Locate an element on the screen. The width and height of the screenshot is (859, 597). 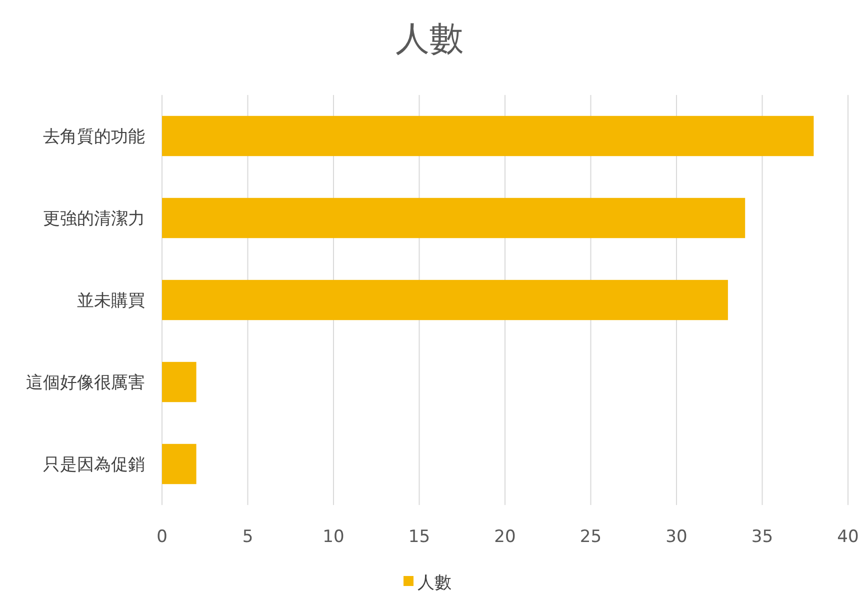
x-tick-label: 35 is located at coordinates (762, 537).